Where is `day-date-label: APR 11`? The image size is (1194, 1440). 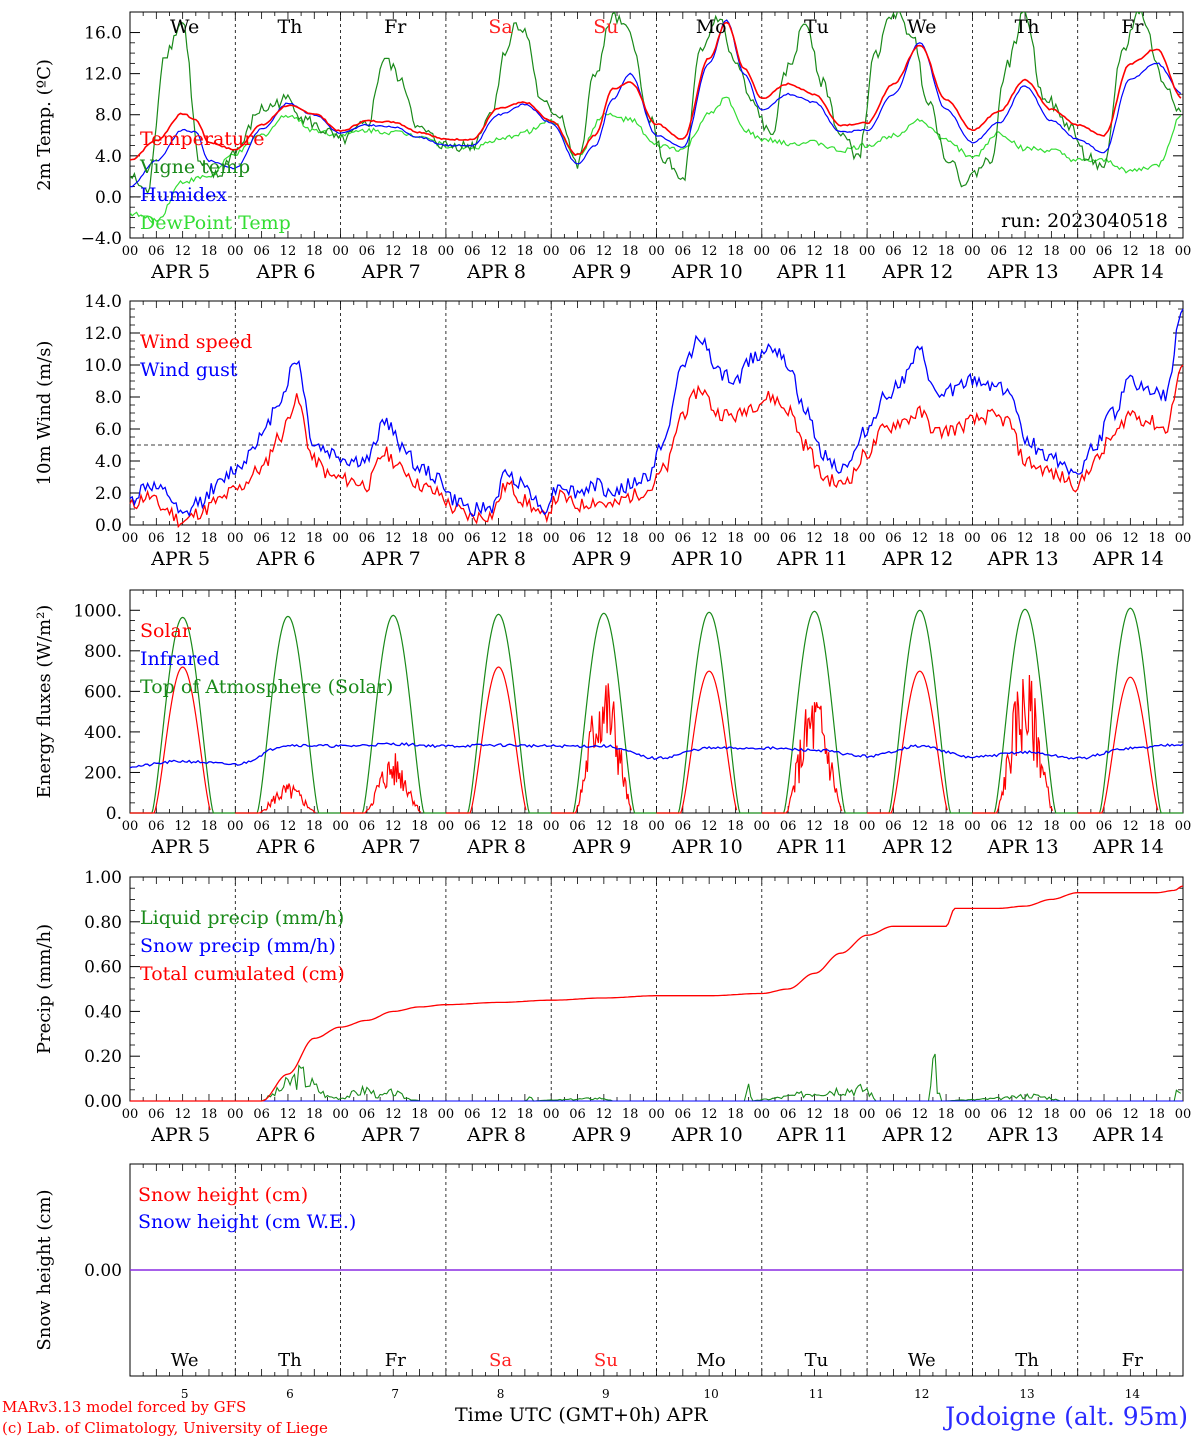 day-date-label: APR 11 is located at coordinates (812, 847).